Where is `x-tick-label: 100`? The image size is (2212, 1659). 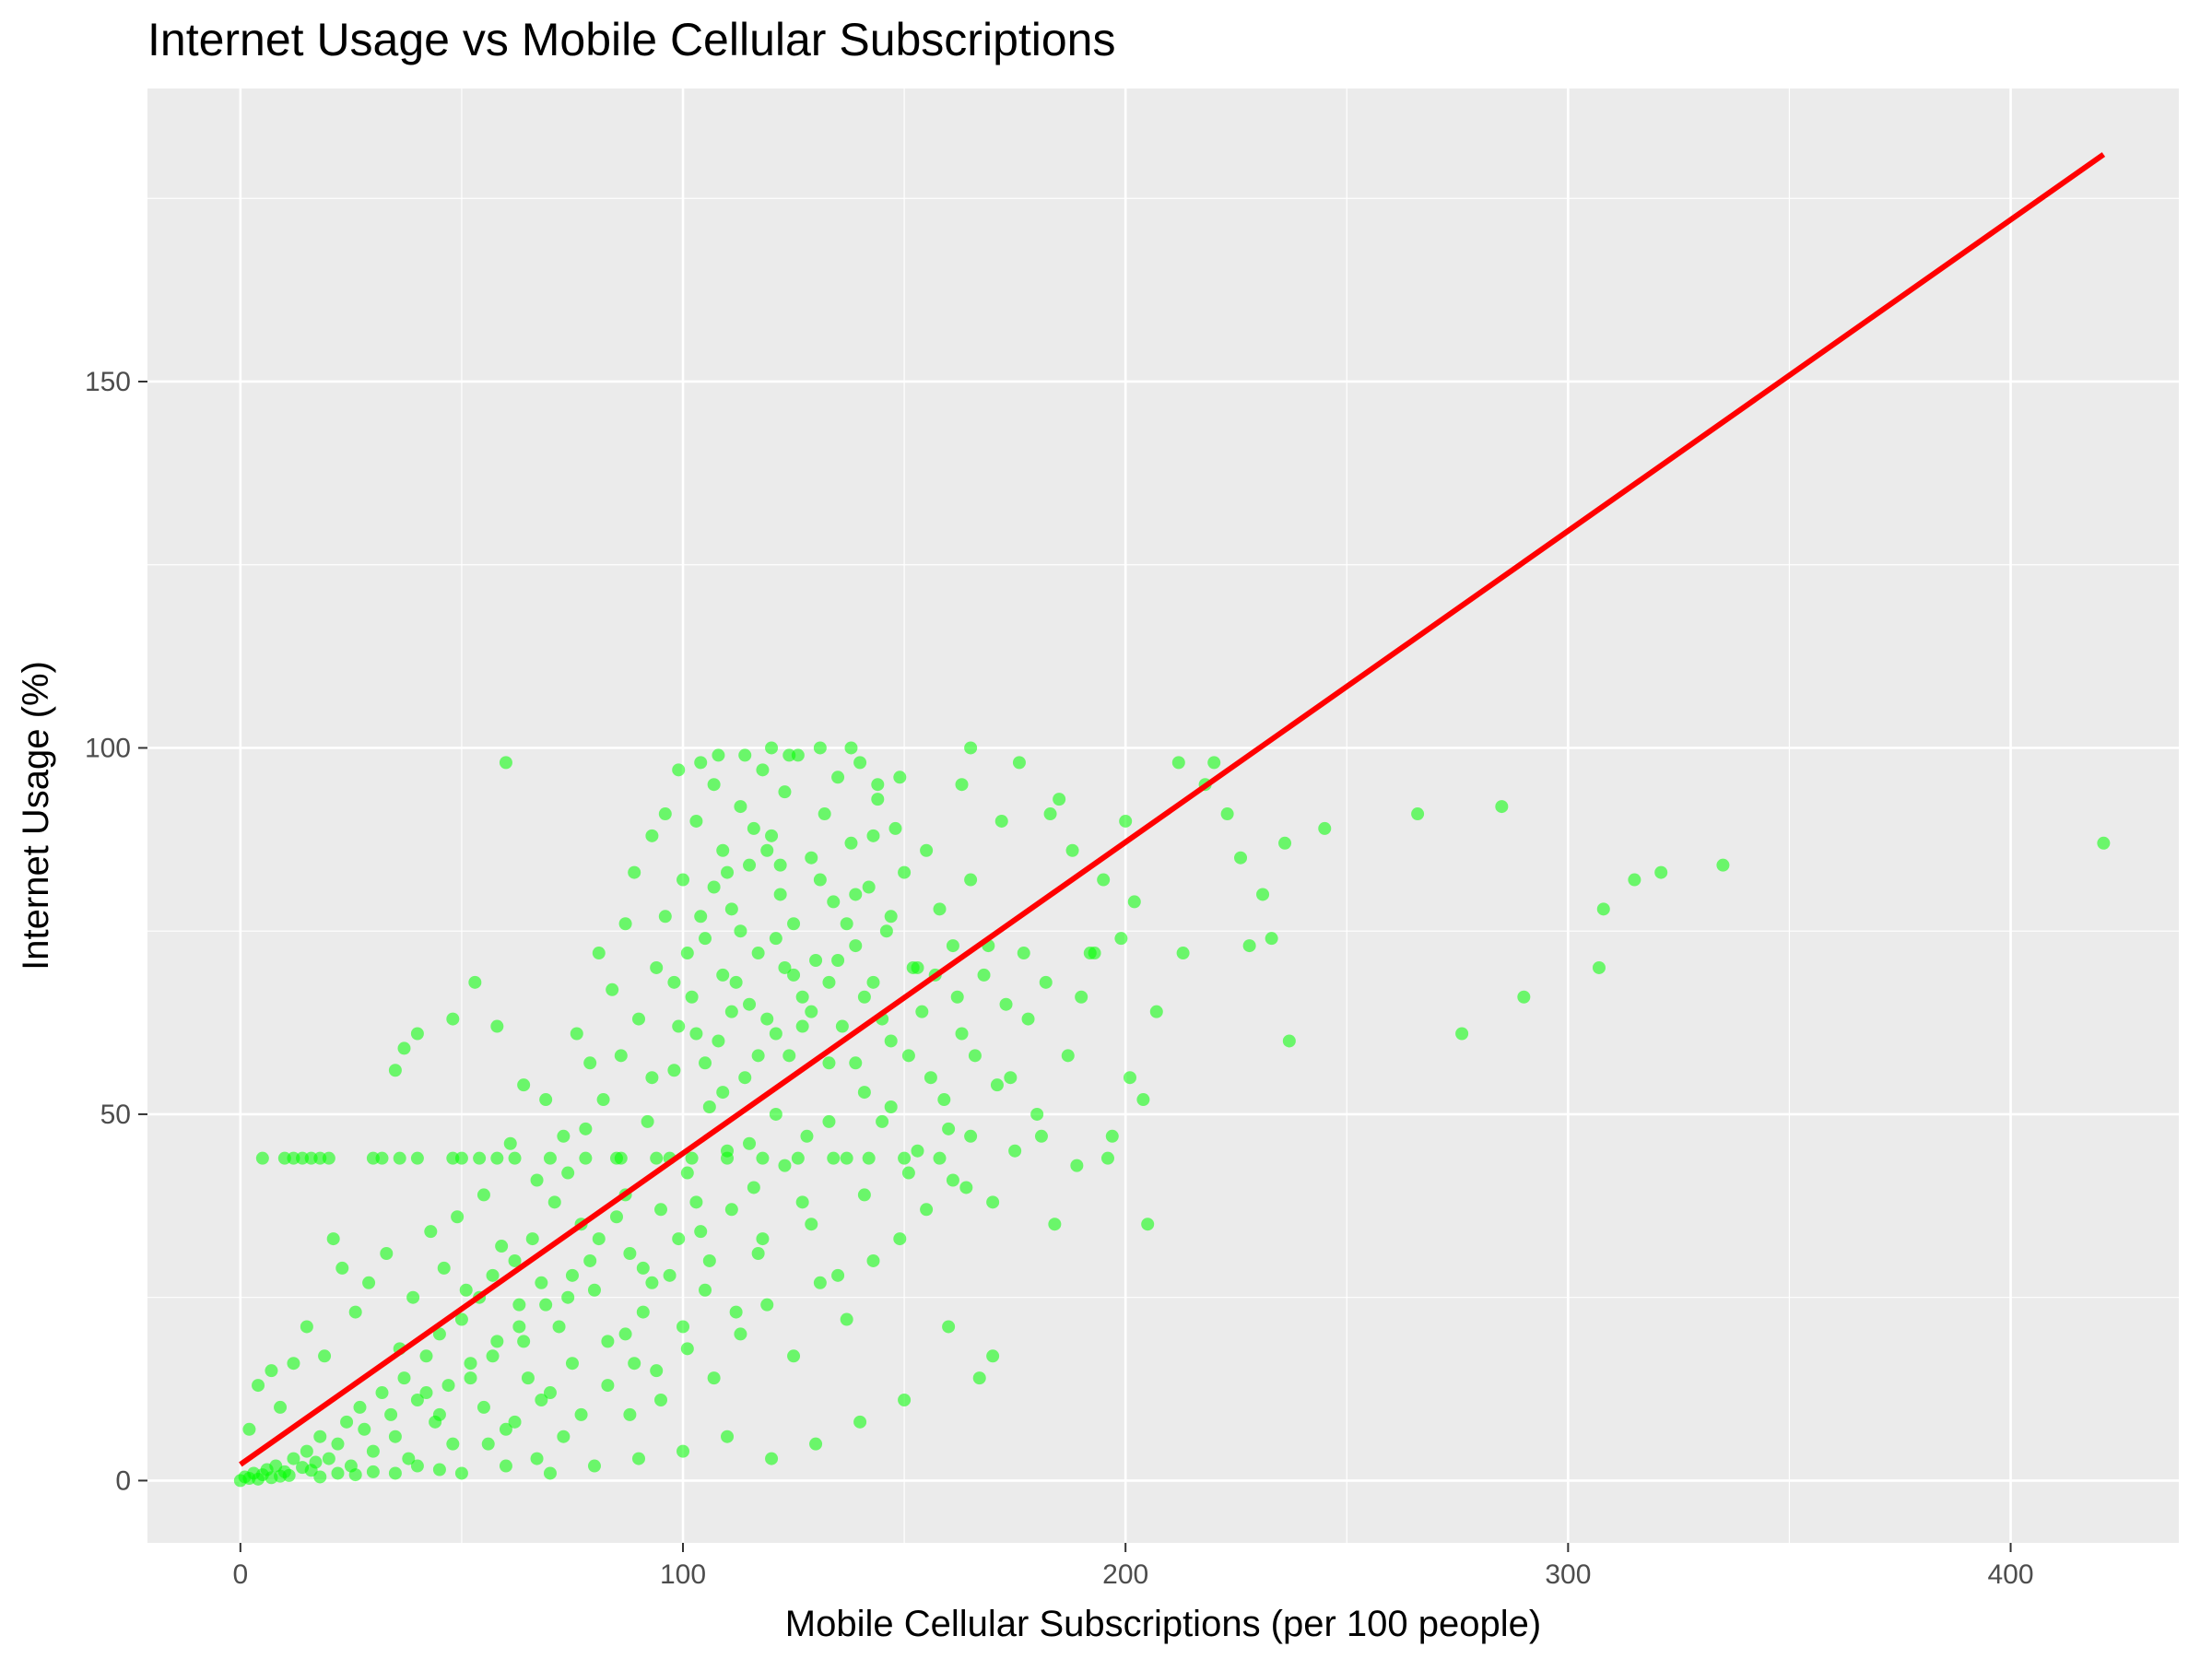
x-tick-label: 100 is located at coordinates (683, 1574).